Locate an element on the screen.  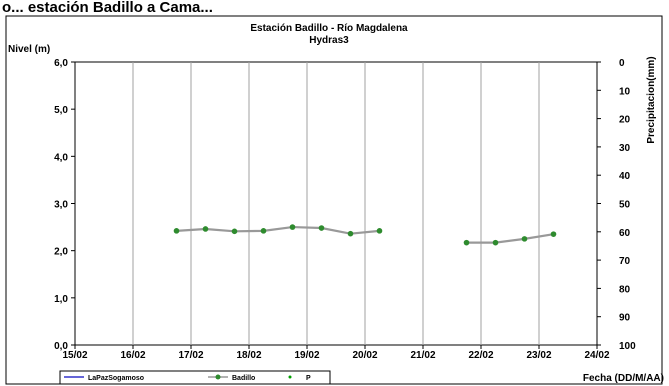
legend-marker-badillo is located at coordinates (218, 377).